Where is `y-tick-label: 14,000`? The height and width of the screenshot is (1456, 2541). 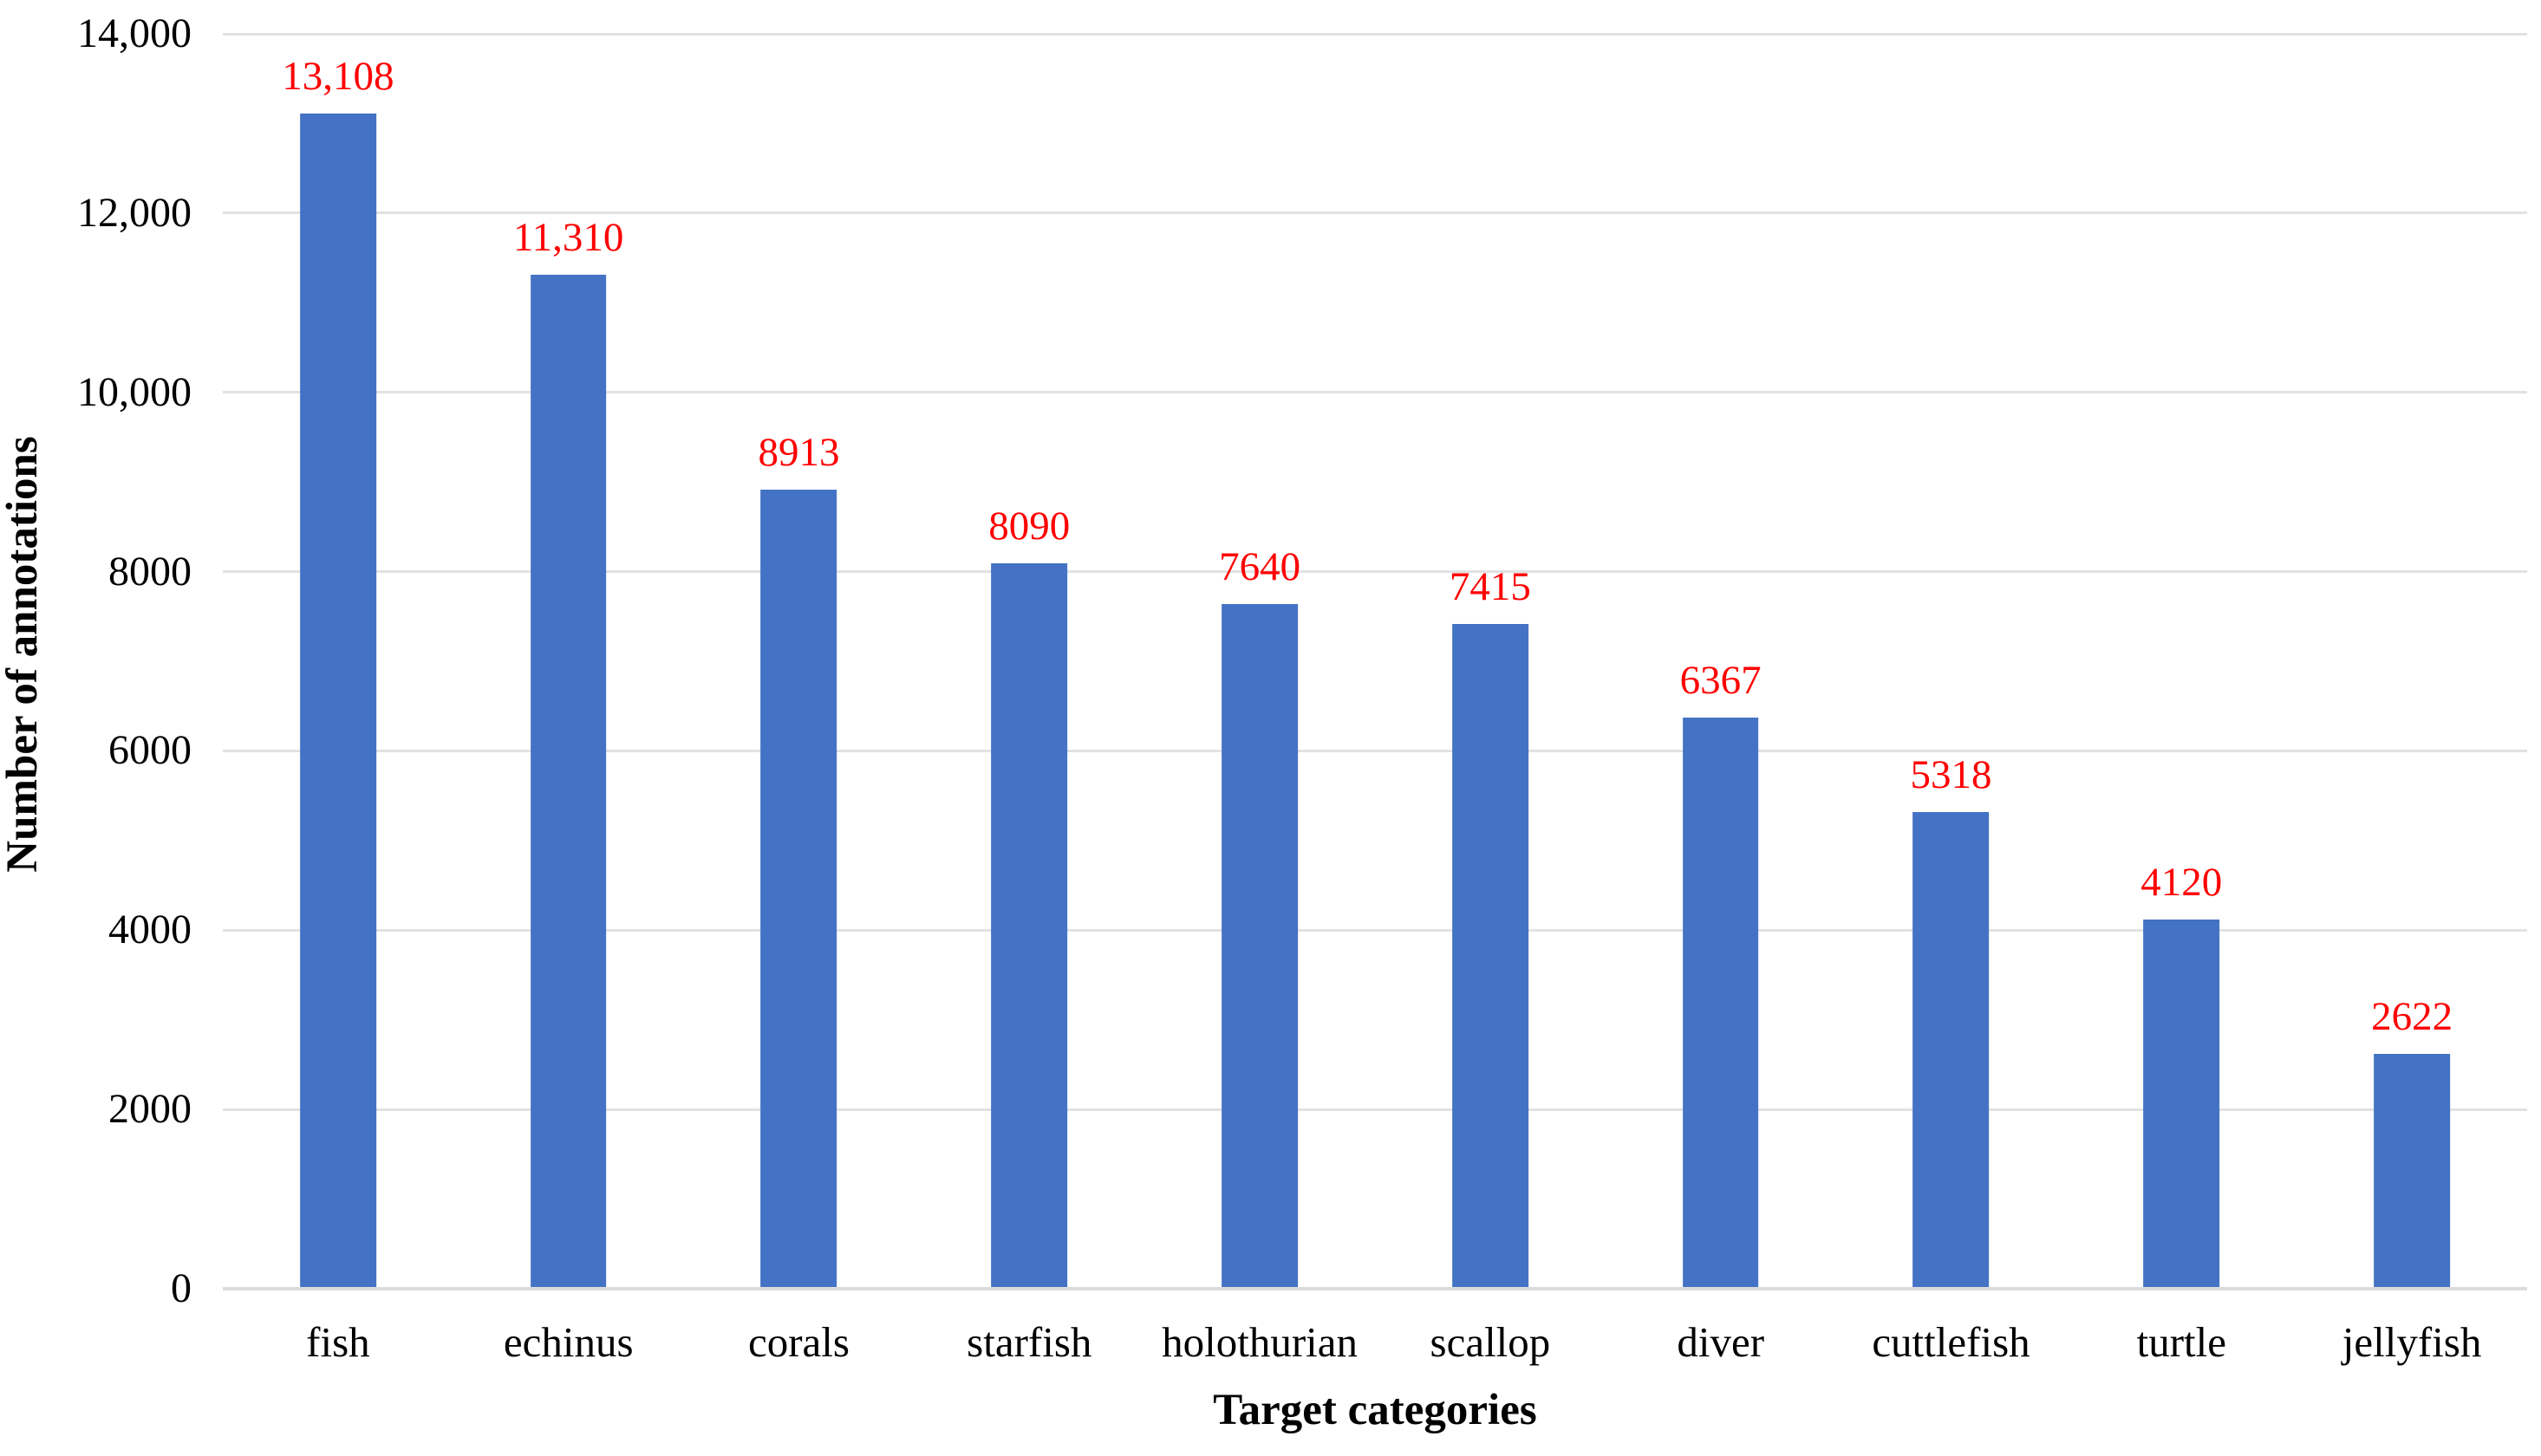 y-tick-label: 14,000 is located at coordinates (134, 33).